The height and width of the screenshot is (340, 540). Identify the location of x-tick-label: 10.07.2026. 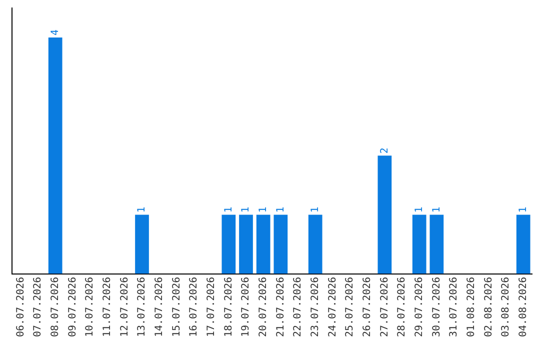
(90, 307).